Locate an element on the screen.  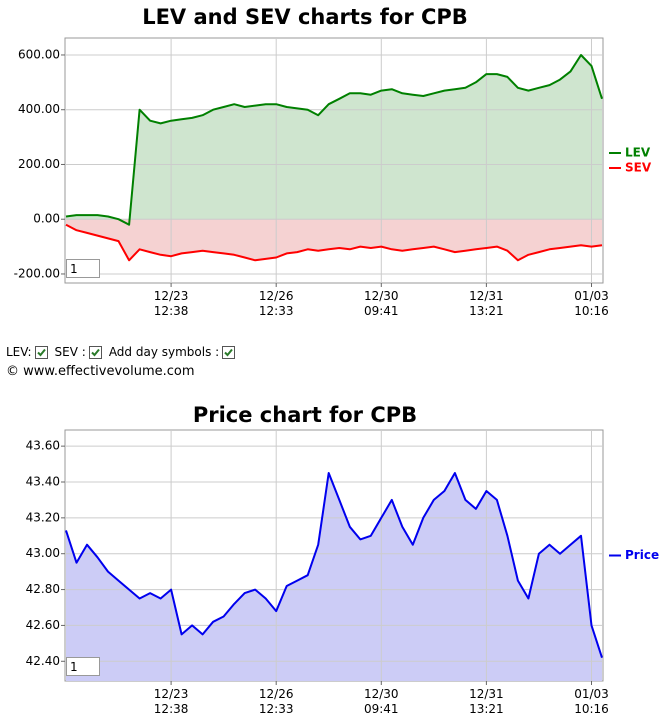
controls: LEV: SEV : Add day symbols : is located at coordinates (122, 352).